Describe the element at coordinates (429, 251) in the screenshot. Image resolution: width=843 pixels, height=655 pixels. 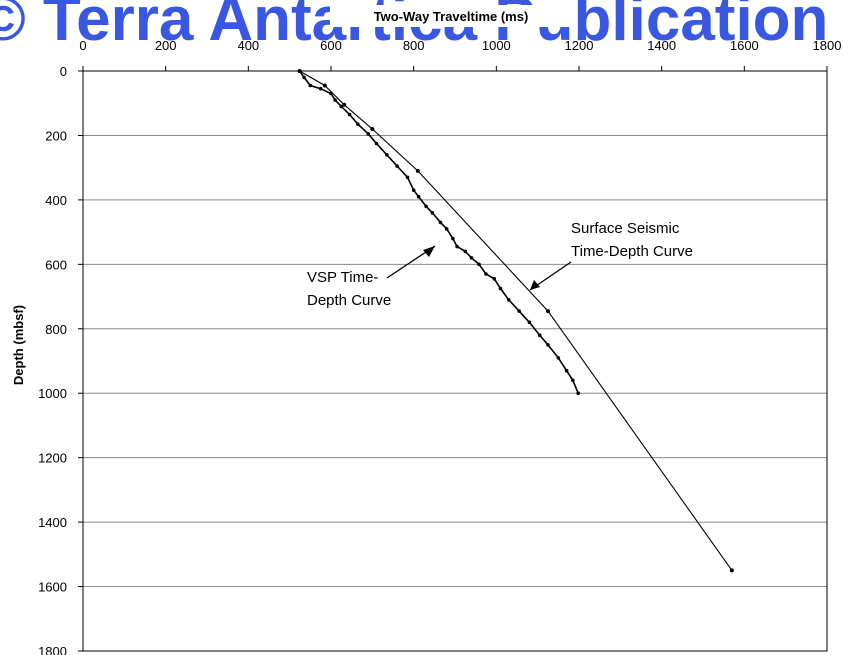
I see `annotation-vsp-arrowhead` at that location.